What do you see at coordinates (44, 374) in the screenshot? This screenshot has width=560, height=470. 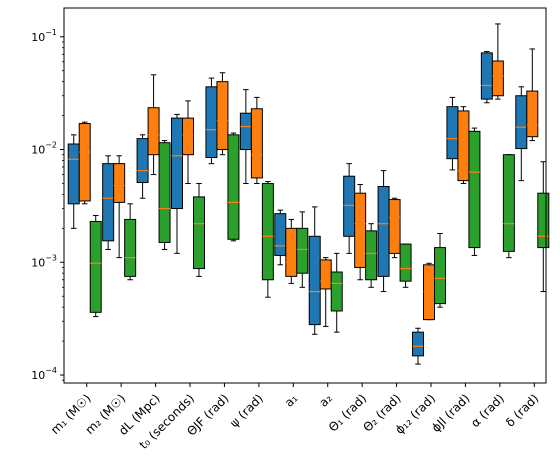 I see `y-tick-label: 10⁻⁴` at bounding box center [44, 374].